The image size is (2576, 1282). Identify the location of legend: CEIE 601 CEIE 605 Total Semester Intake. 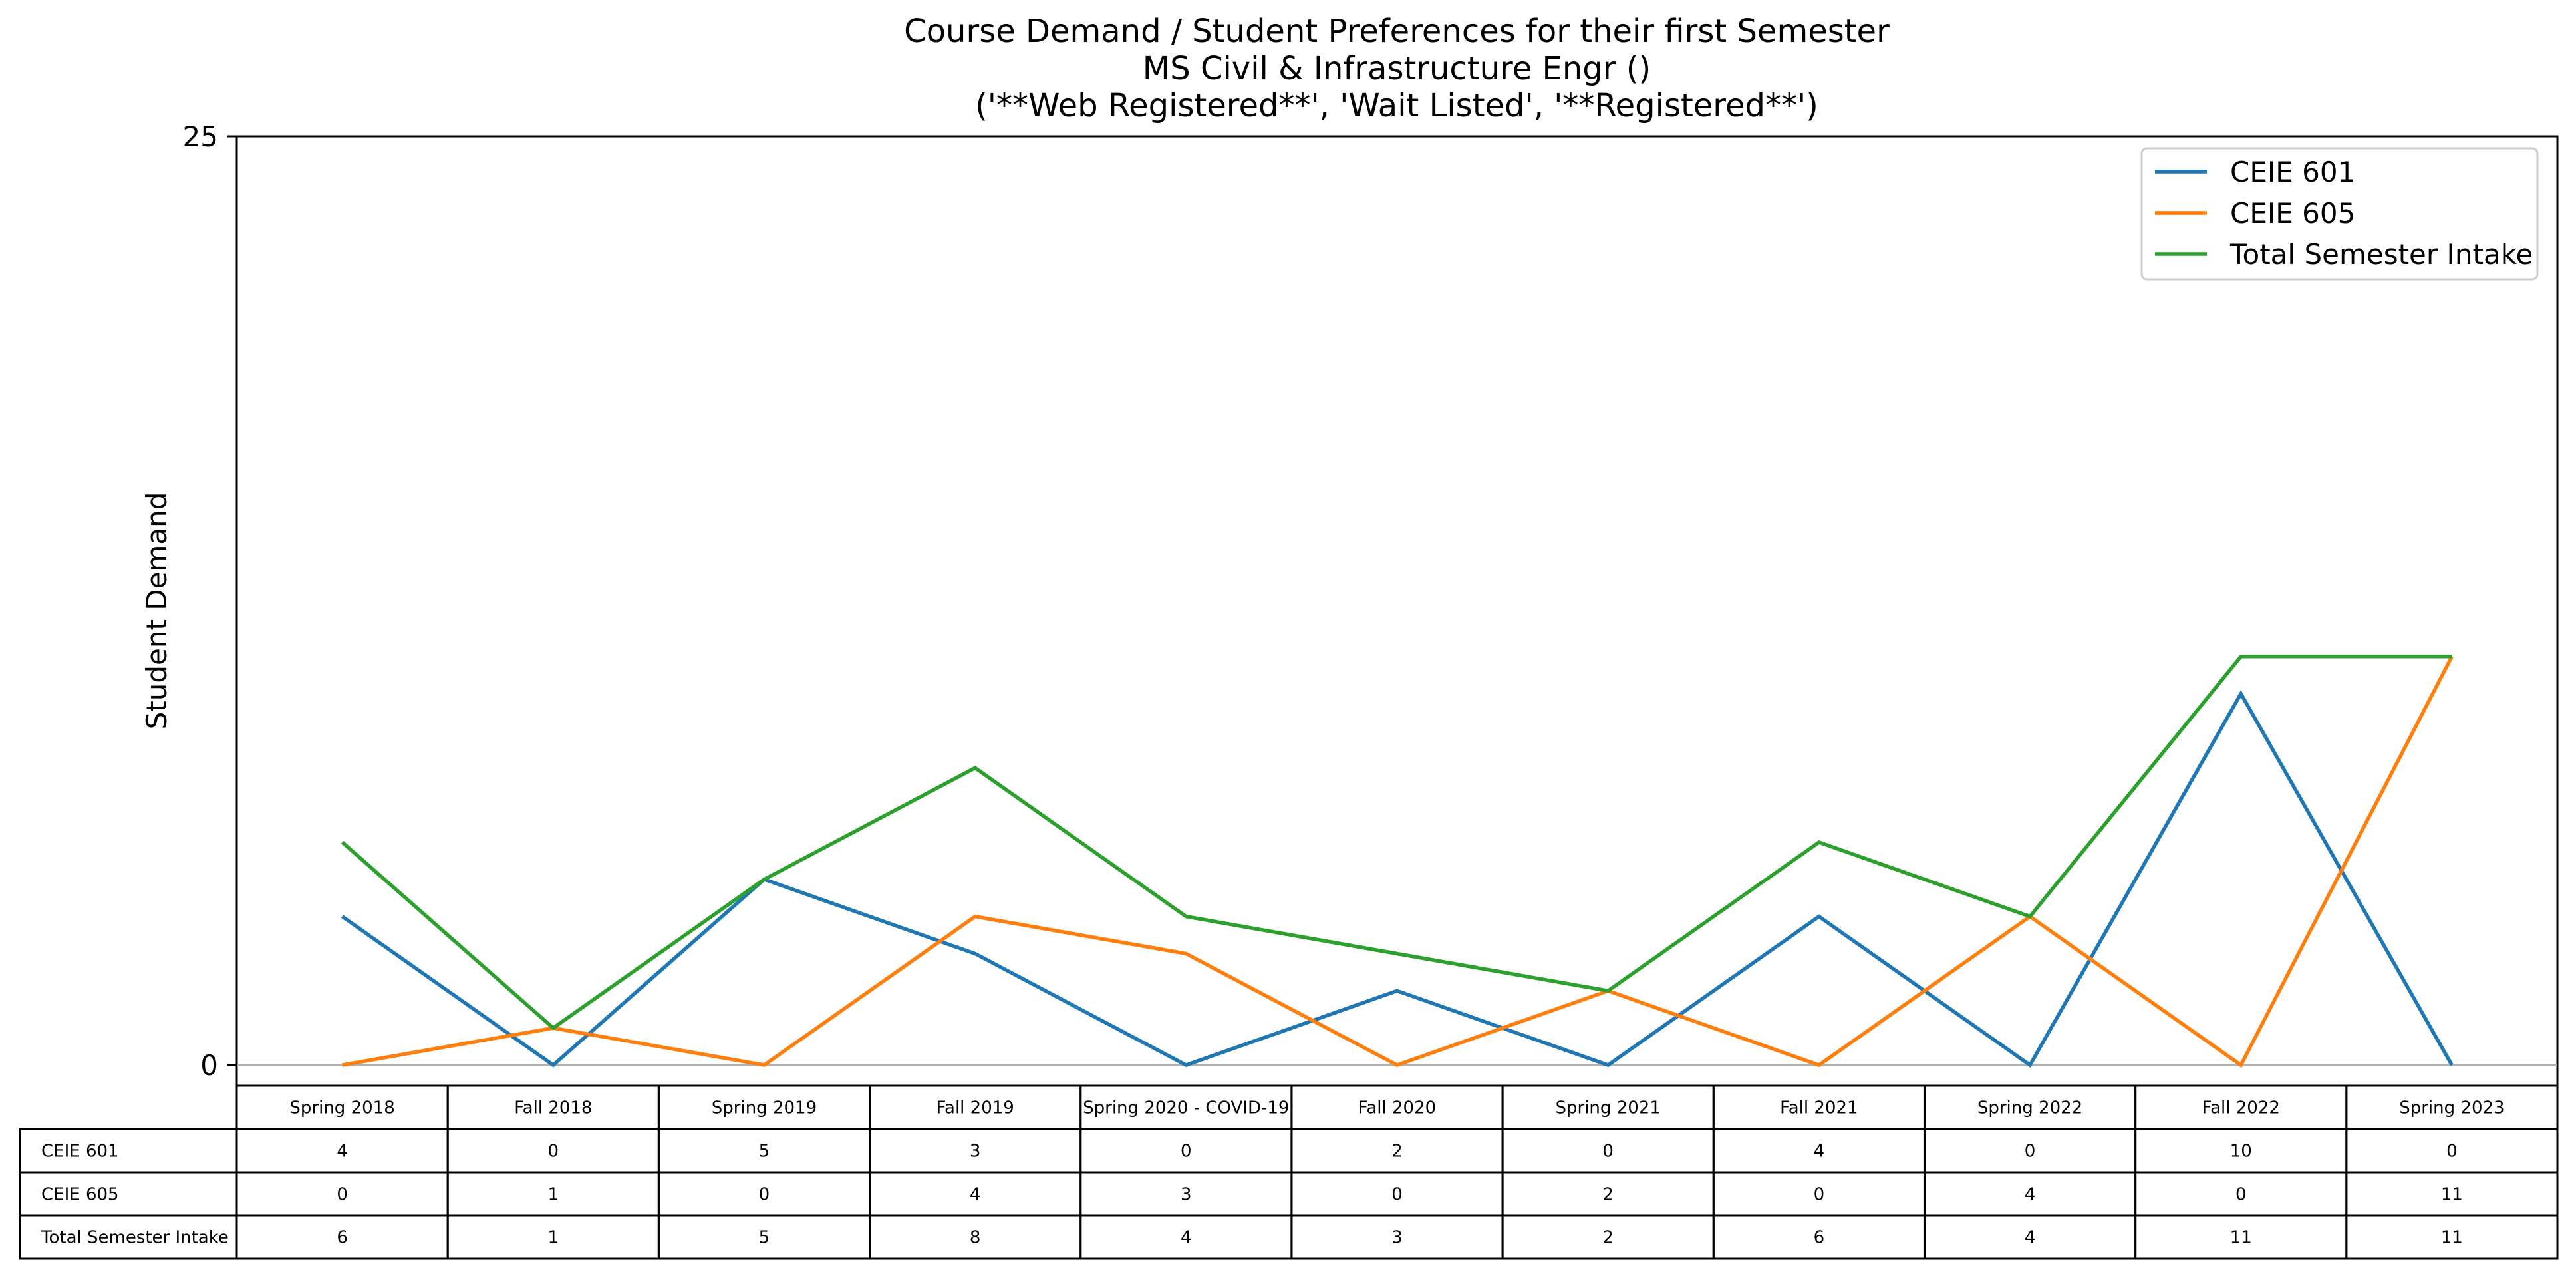
(2339, 214).